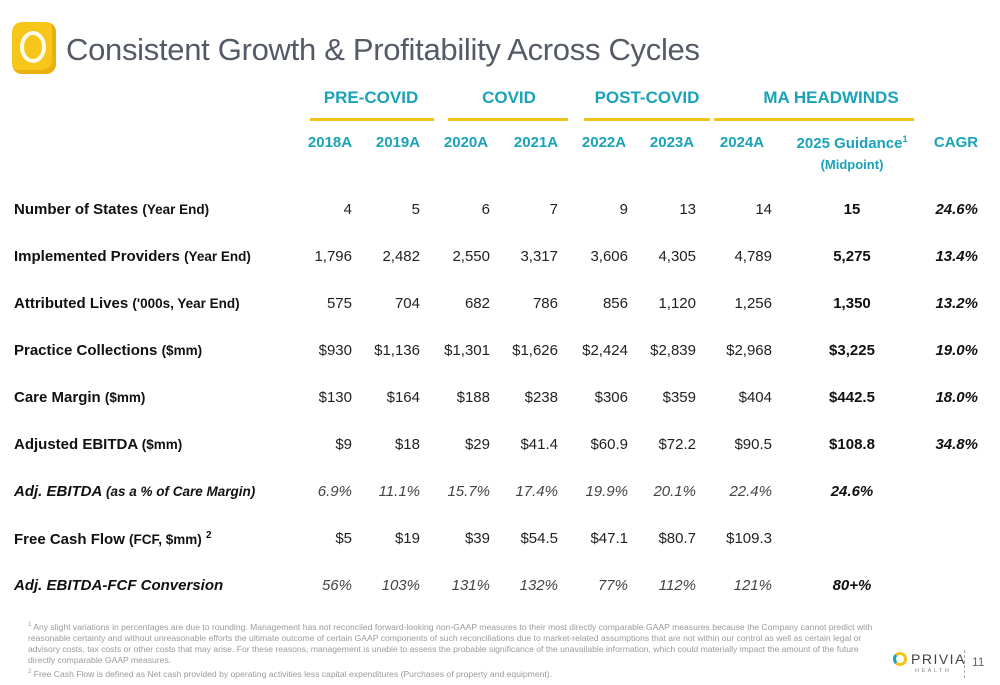 The height and width of the screenshot is (685, 1000). What do you see at coordinates (677, 256) in the screenshot?
I see `table-cell: 4,305` at bounding box center [677, 256].